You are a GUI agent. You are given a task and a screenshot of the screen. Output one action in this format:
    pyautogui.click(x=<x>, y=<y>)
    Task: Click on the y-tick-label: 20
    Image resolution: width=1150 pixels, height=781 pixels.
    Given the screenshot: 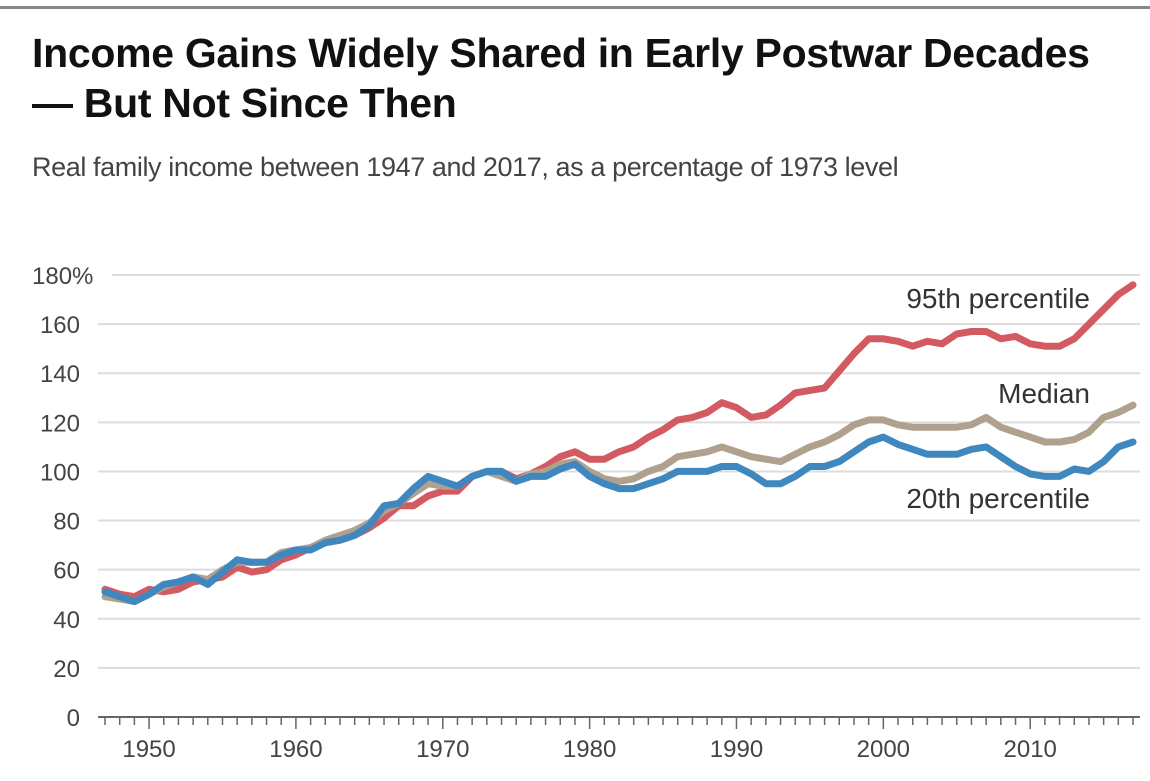 What is the action you would take?
    pyautogui.click(x=66, y=669)
    